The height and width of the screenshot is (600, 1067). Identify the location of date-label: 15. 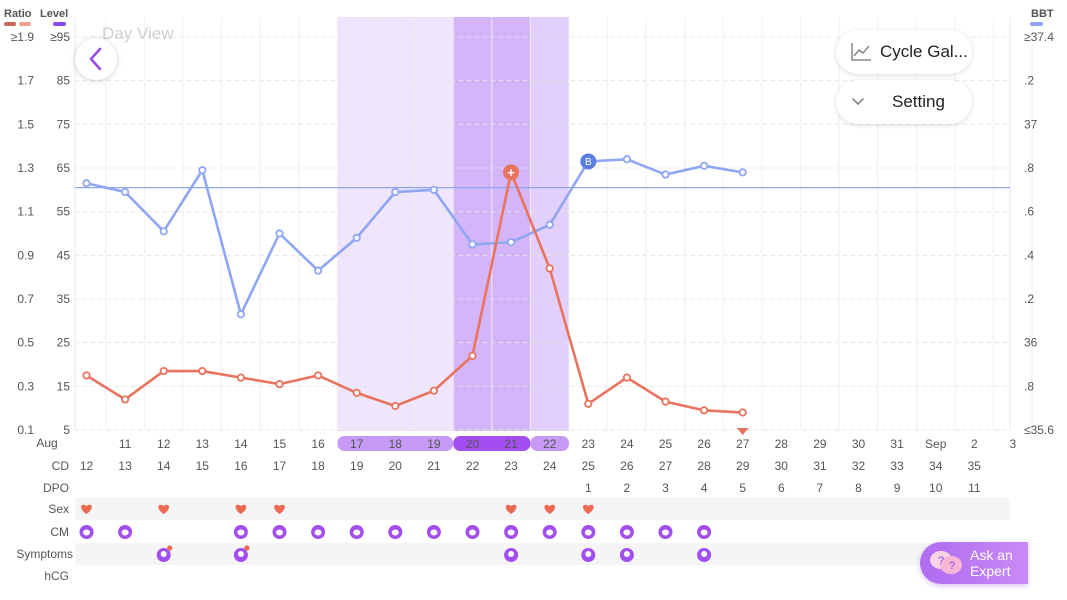
(280, 444).